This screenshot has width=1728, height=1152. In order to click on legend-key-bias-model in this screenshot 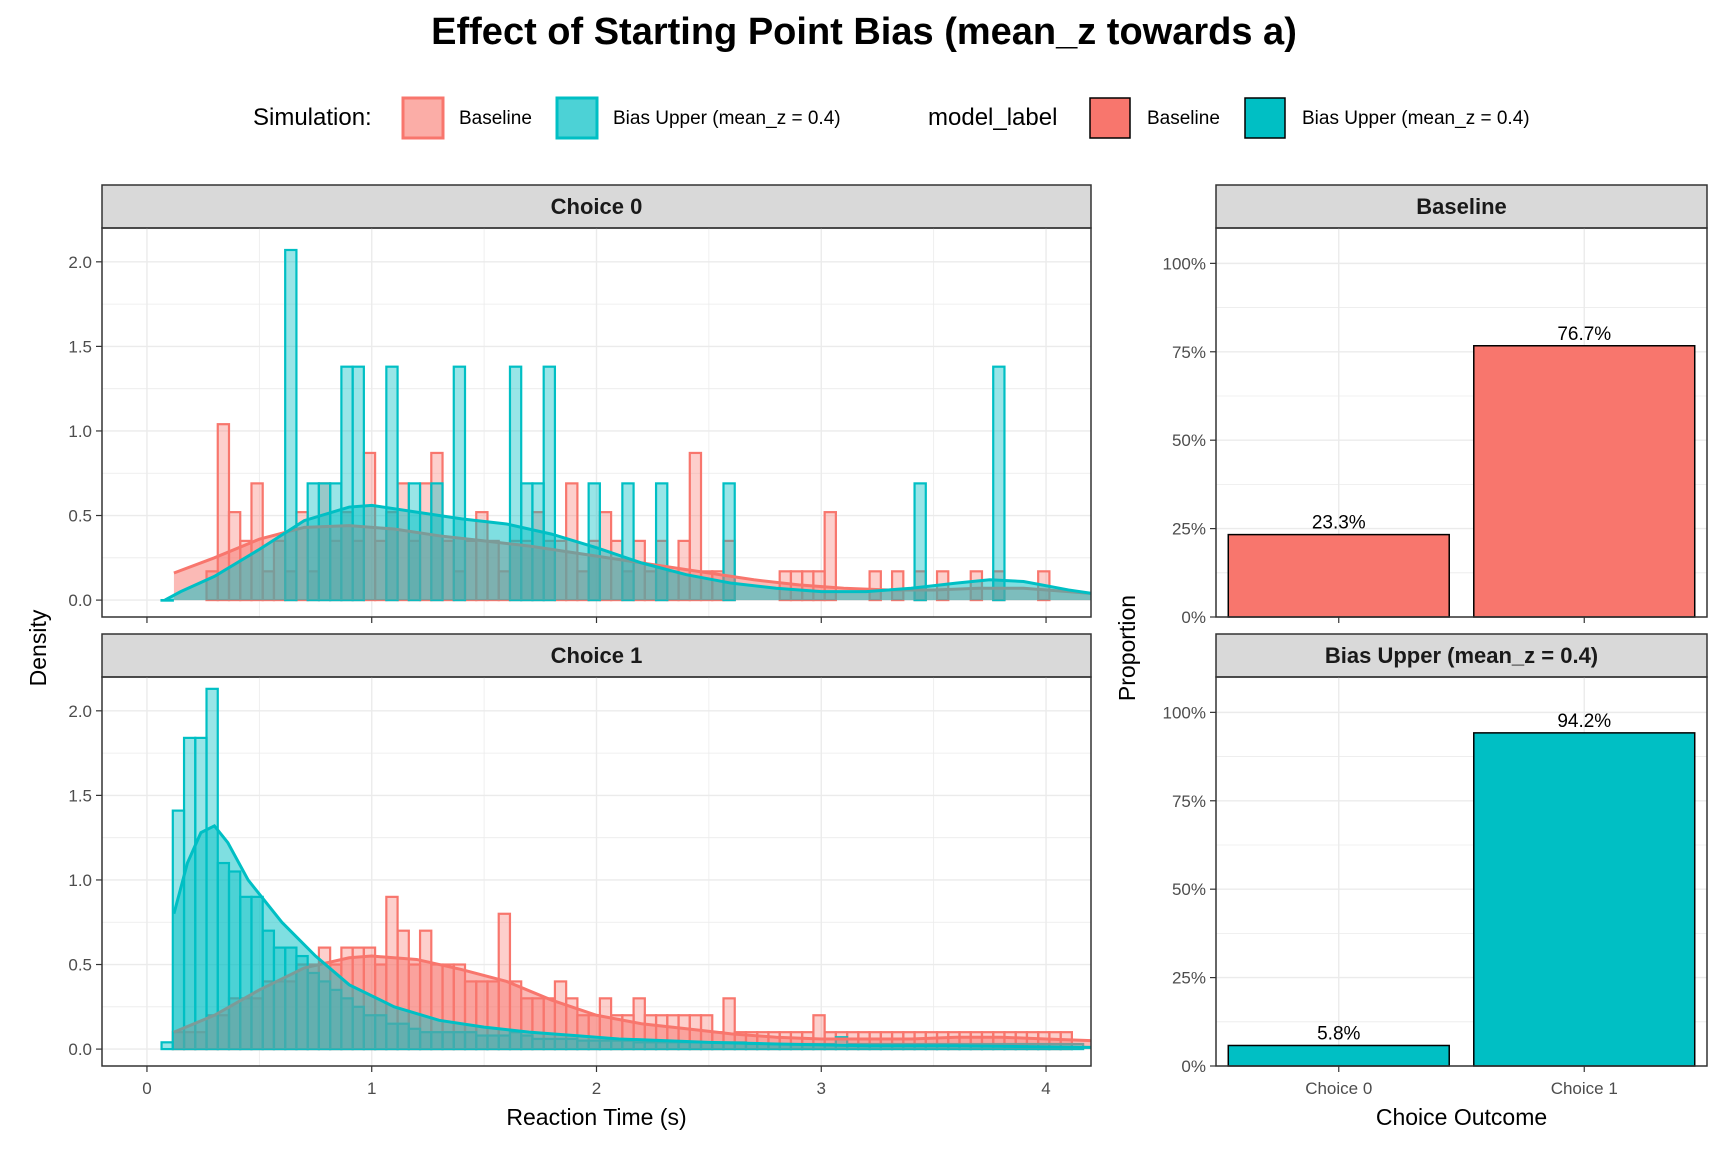, I will do `click(1265, 118)`.